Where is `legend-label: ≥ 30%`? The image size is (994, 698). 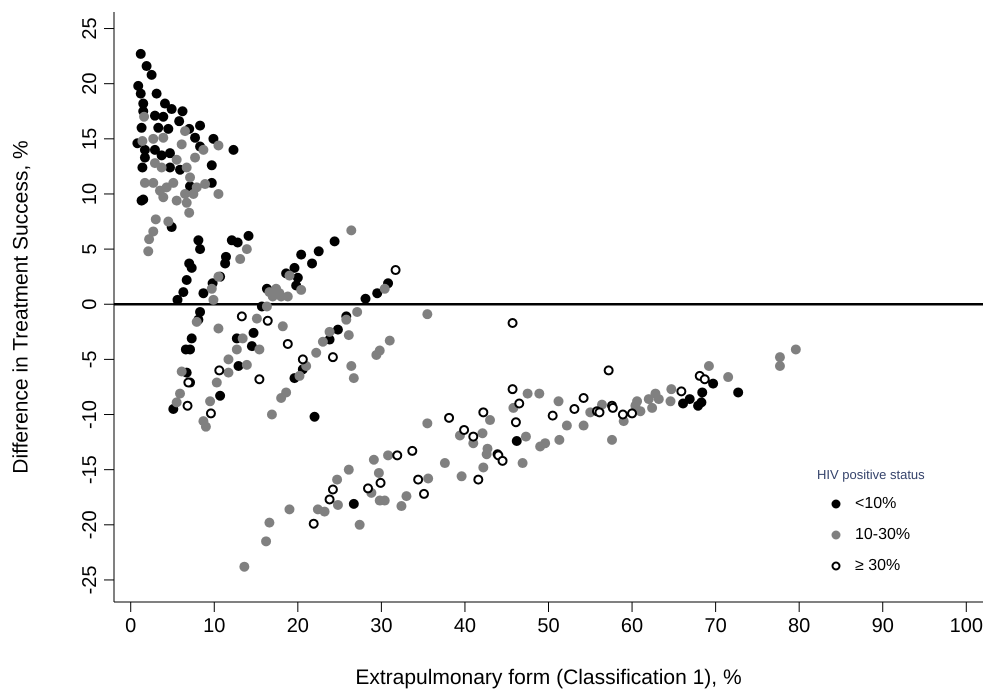
legend-label: ≥ 30% is located at coordinates (877, 565).